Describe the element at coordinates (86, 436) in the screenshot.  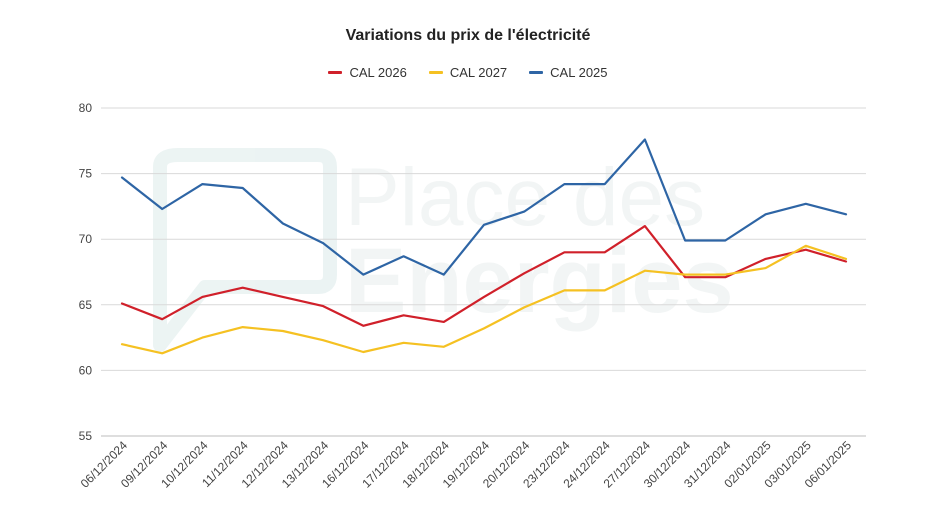
I see `y-tick-label: 55` at that location.